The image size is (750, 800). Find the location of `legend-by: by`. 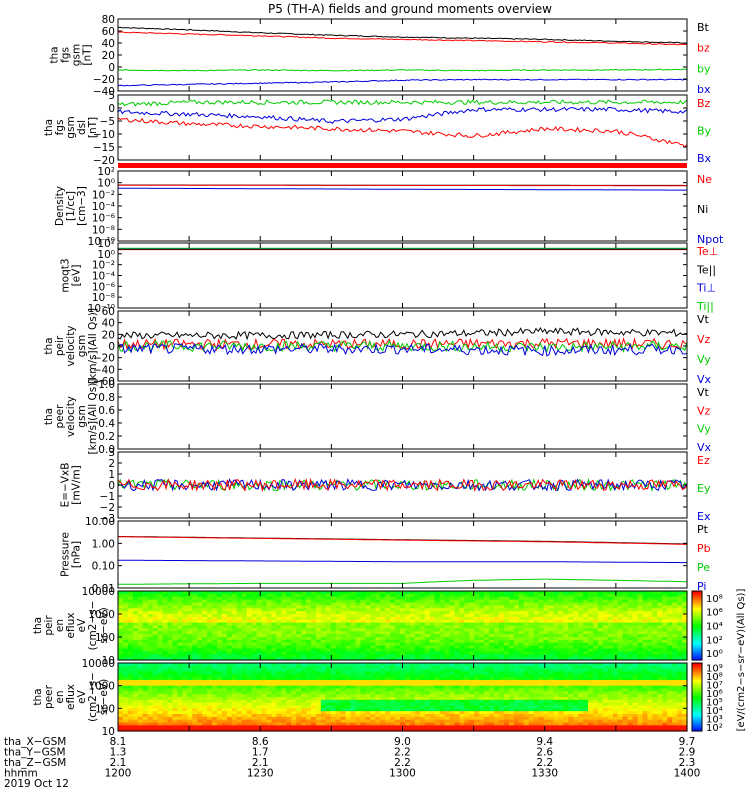

legend-by: by is located at coordinates (704, 68).